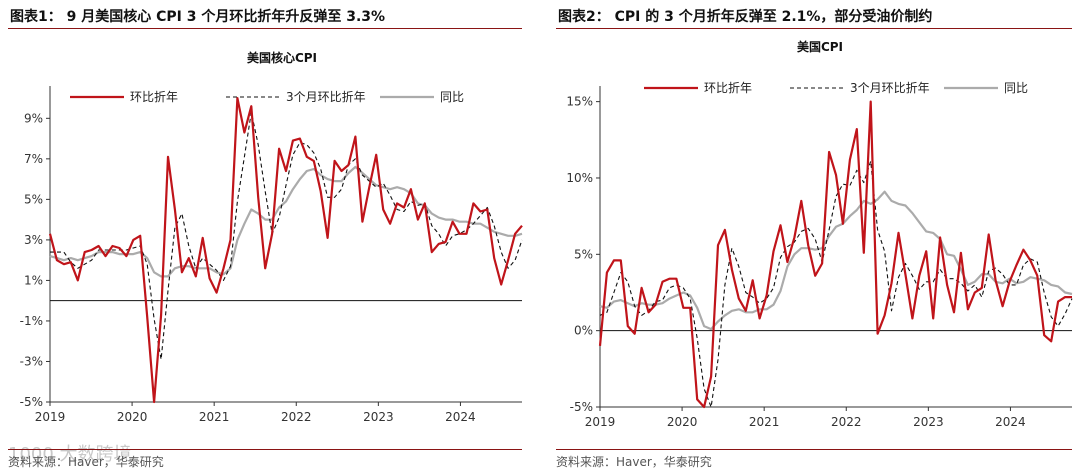 The width and height of the screenshot is (1080, 473). I want to click on y-tick-label: -1%, so click(31, 321).